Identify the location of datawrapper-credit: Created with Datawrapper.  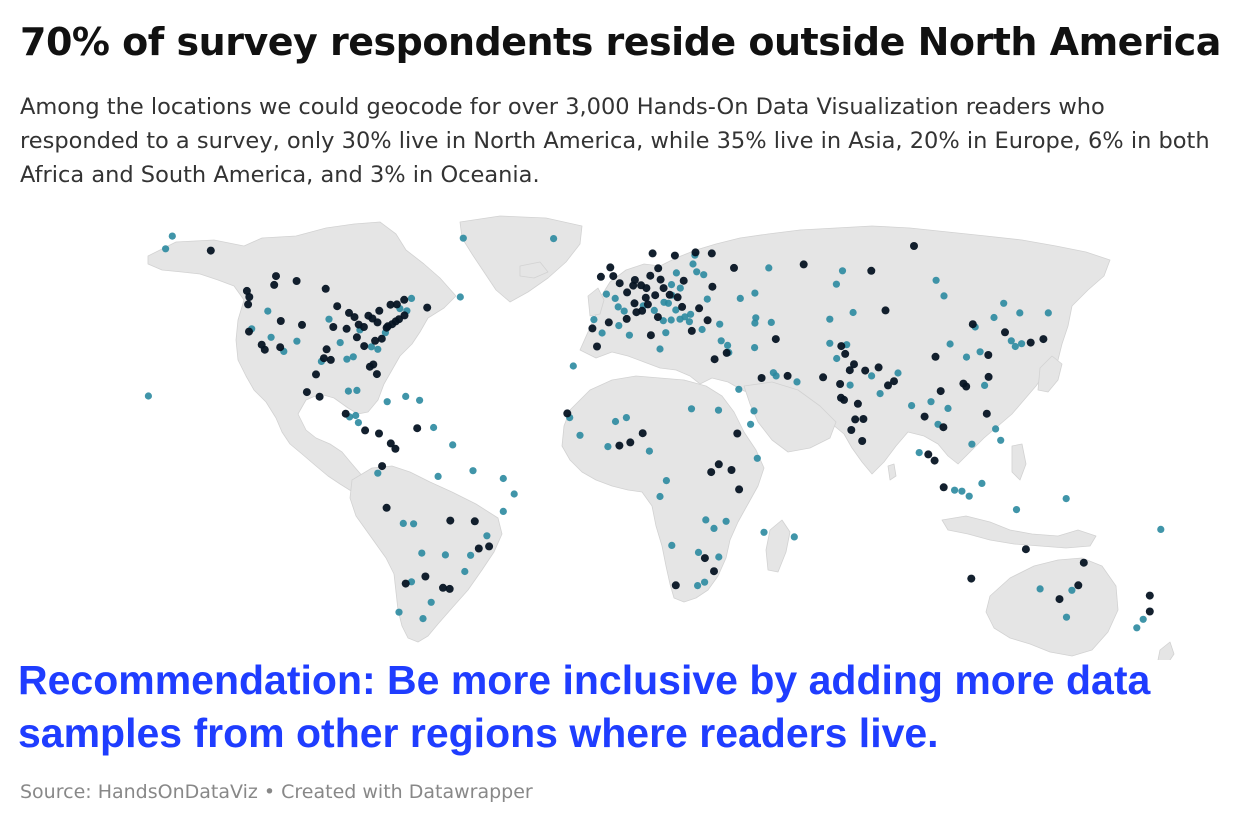
(407, 792).